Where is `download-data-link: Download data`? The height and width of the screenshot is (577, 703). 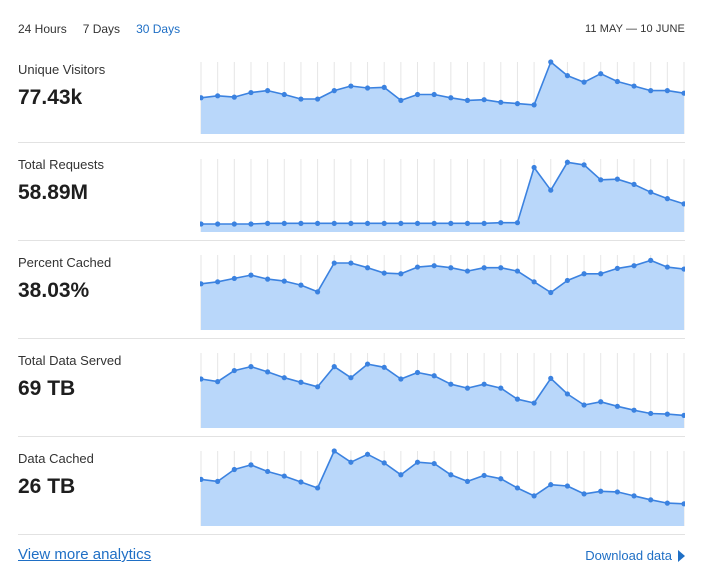
download-data-link: Download data is located at coordinates (635, 555).